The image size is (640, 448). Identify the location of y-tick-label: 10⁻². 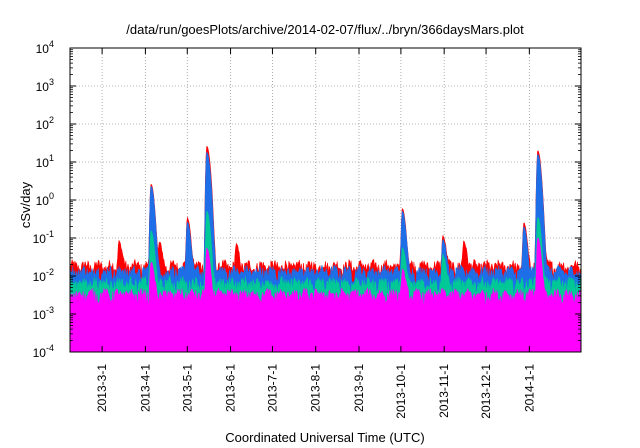
(43, 275).